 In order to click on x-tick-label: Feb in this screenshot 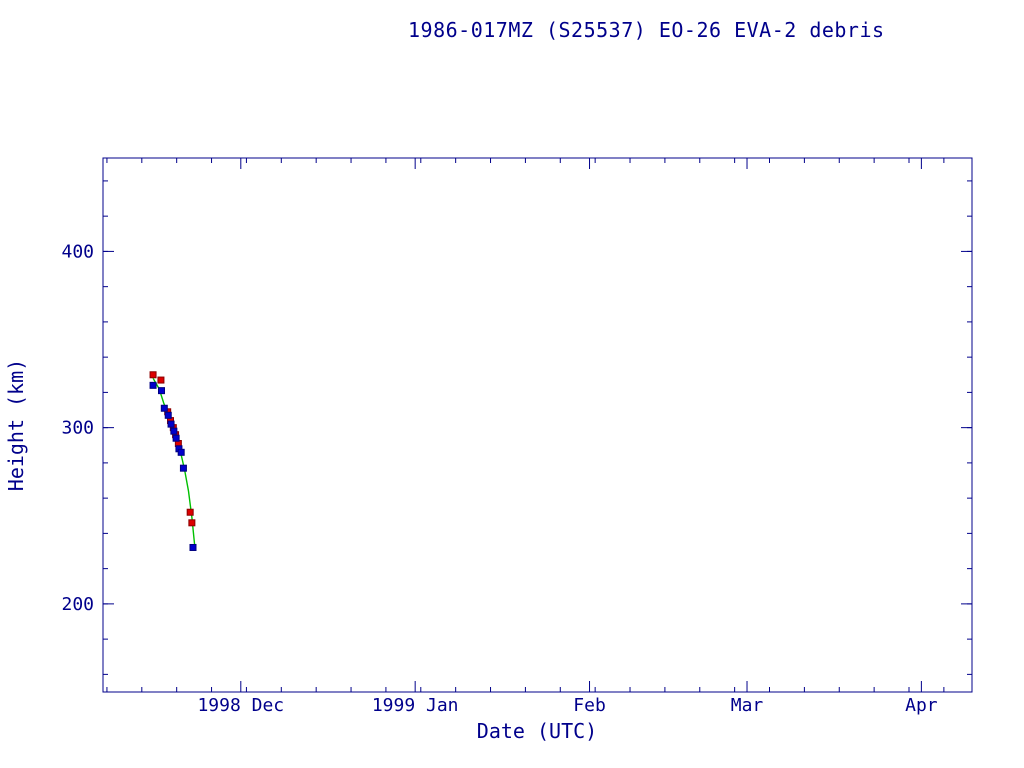, I will do `click(589, 705)`.